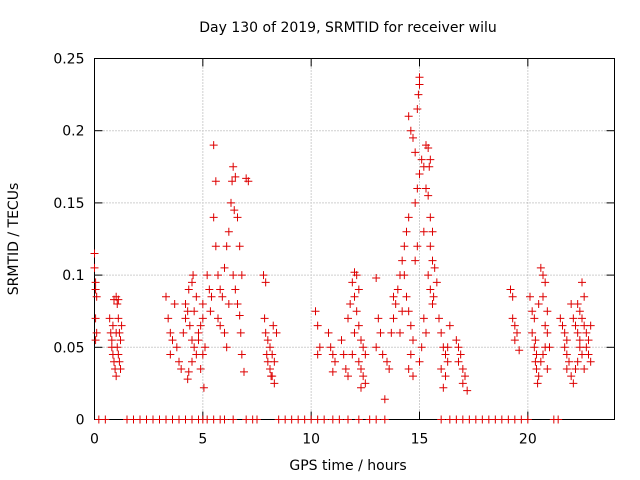  What do you see at coordinates (68, 348) in the screenshot?
I see `y-tick-label: 0.05` at bounding box center [68, 348].